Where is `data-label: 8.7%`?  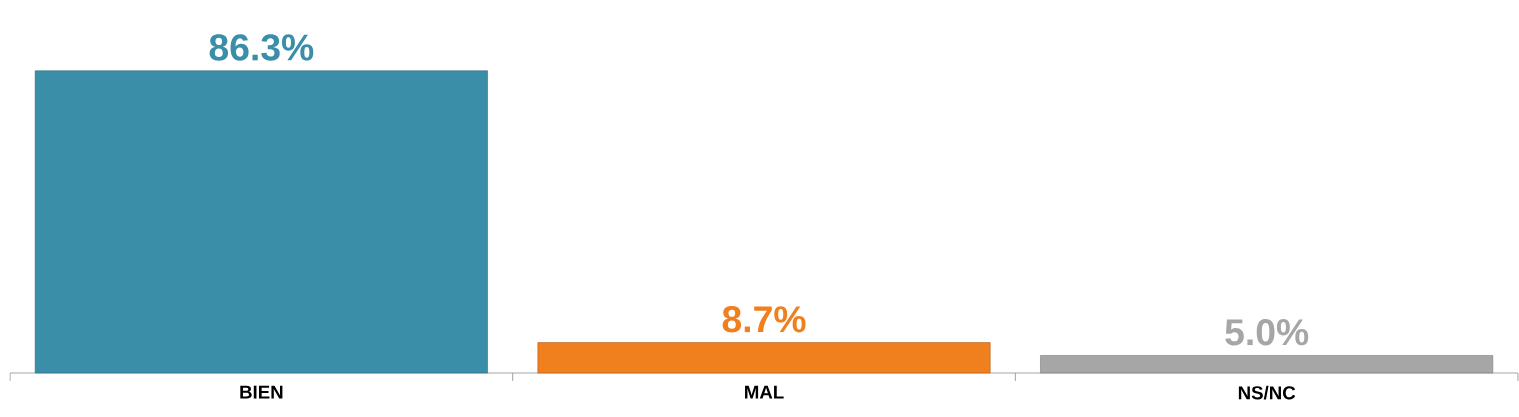
data-label: 8.7% is located at coordinates (764, 319).